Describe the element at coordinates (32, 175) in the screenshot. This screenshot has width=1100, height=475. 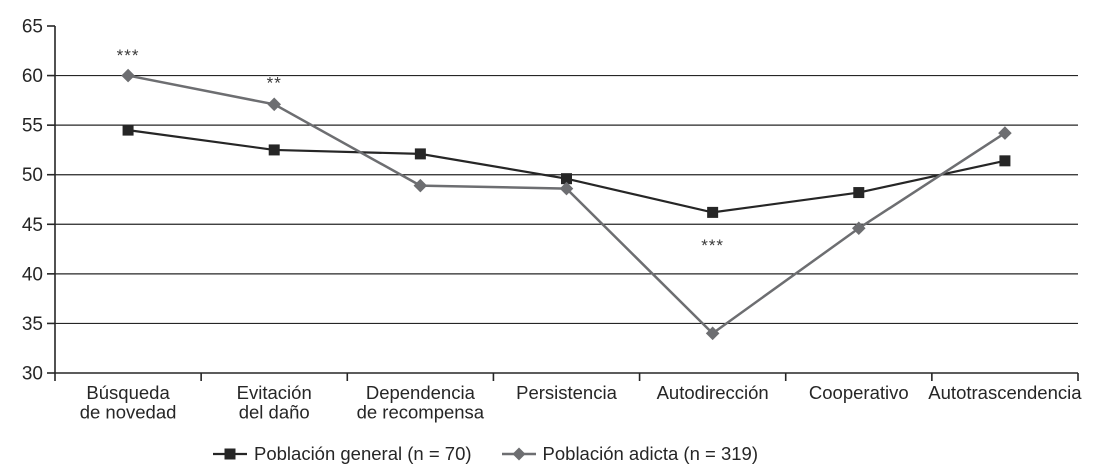
I see `y-axis-tick-label: 50` at that location.